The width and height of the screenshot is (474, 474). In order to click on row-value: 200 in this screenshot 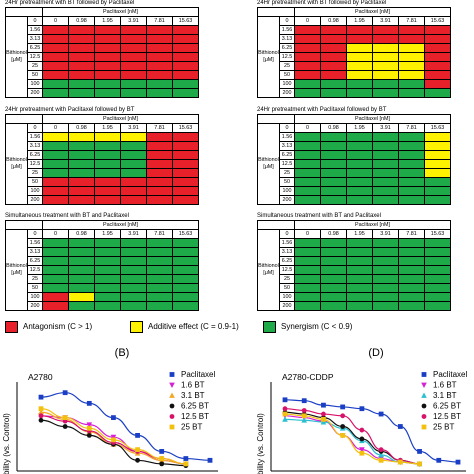, I will do `click(287, 200)`.